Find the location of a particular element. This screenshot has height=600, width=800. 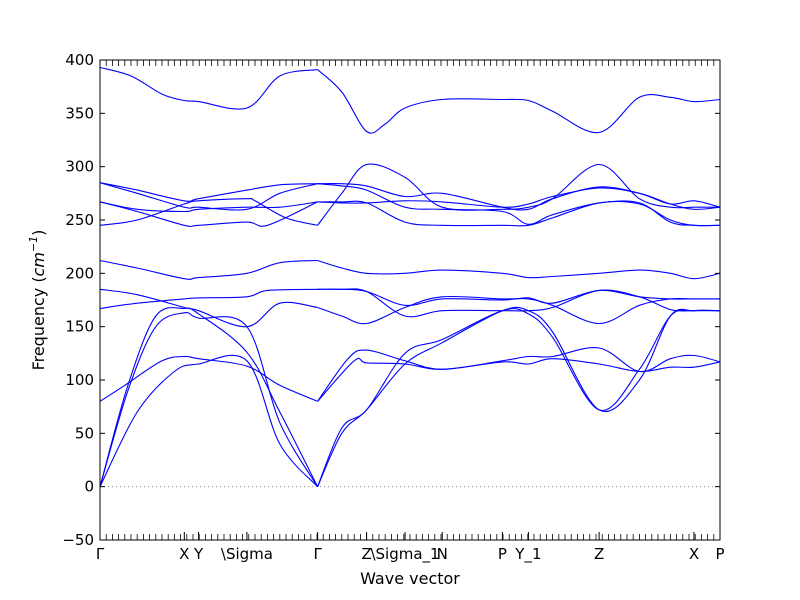

y-tick-label: 50 is located at coordinates (84, 433).